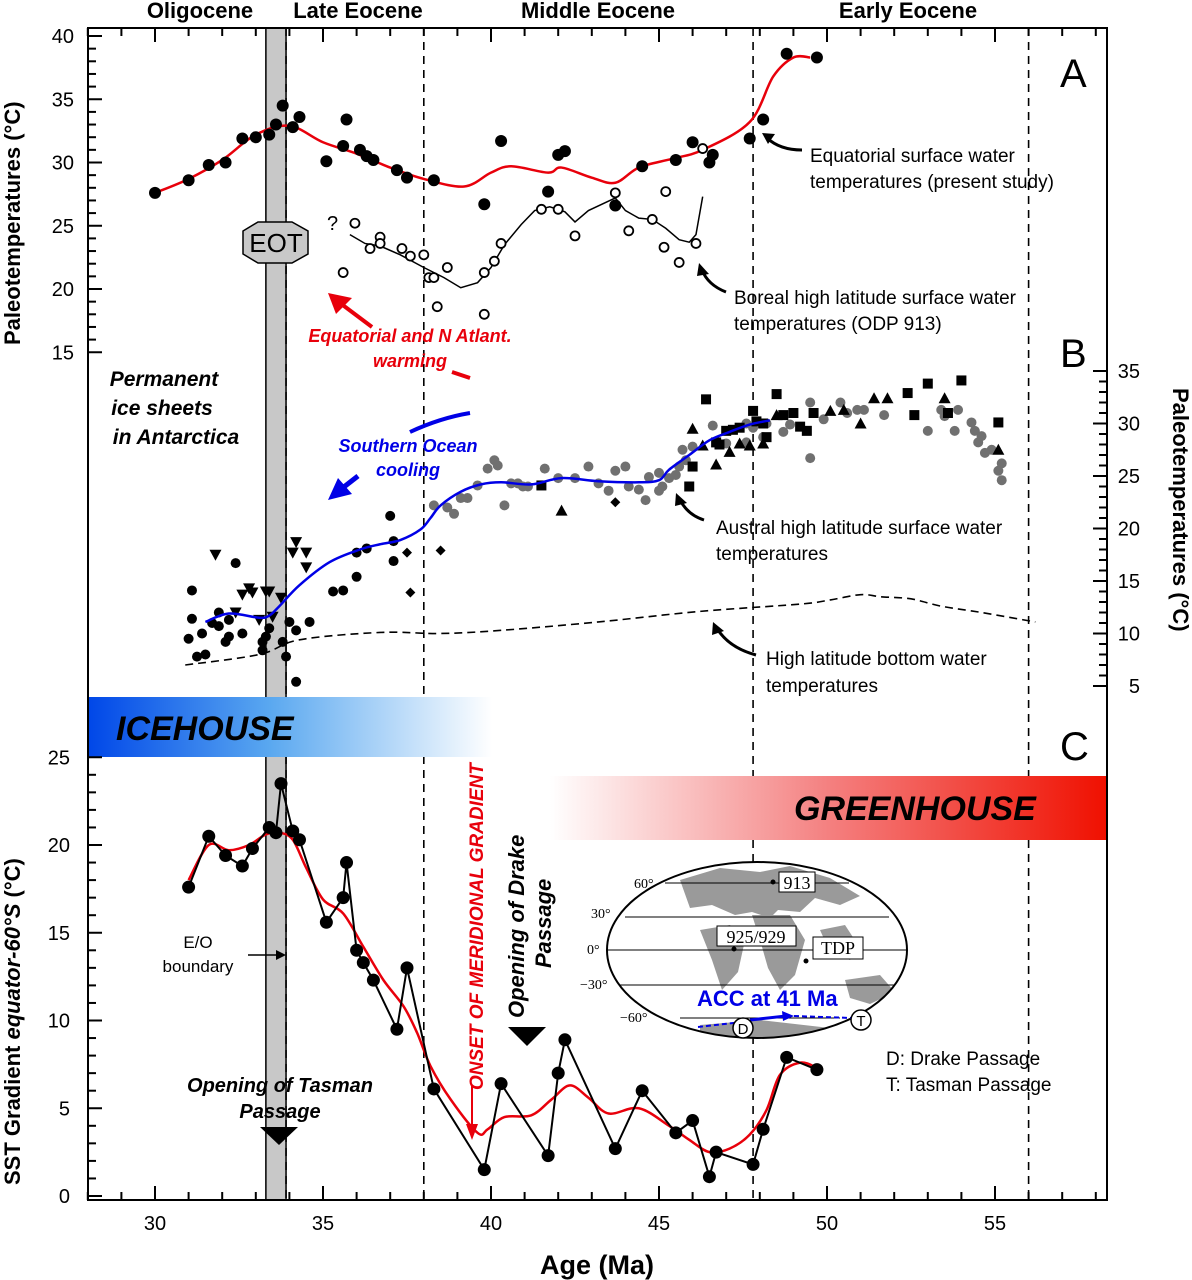 The height and width of the screenshot is (1280, 1192). Describe the element at coordinates (870, 989) in the screenshot. I see `continent-australia` at that location.